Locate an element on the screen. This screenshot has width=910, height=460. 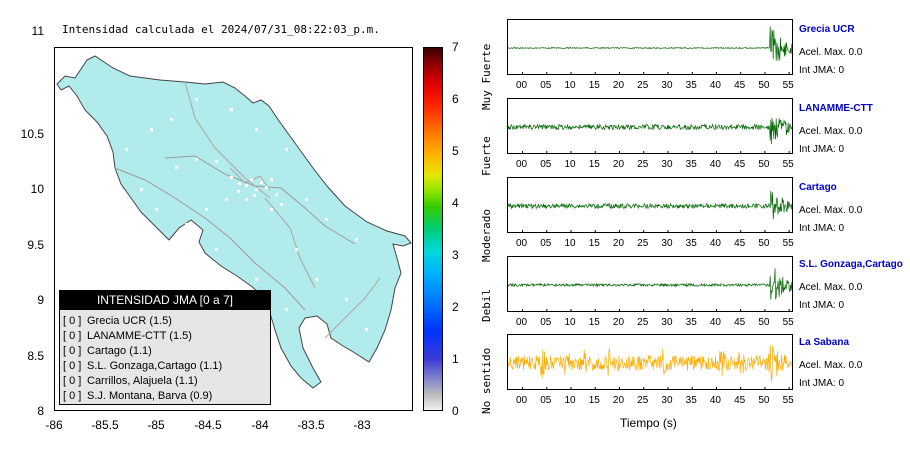
legend-label: S.J. Montana, Barva (0.9) is located at coordinates (150, 396).